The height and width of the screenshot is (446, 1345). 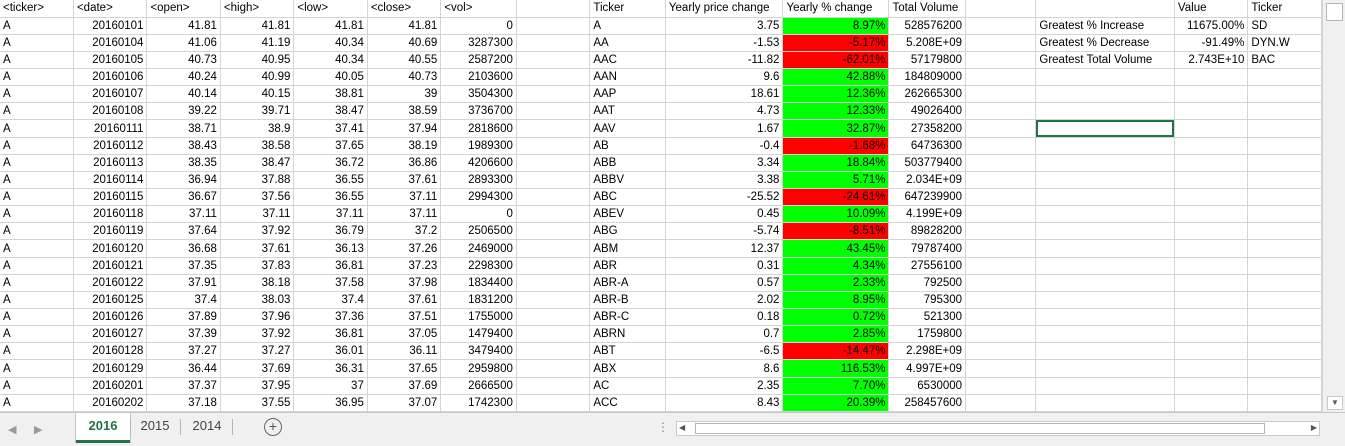 What do you see at coordinates (404, 77) in the screenshot?
I see `cell: 40.73` at bounding box center [404, 77].